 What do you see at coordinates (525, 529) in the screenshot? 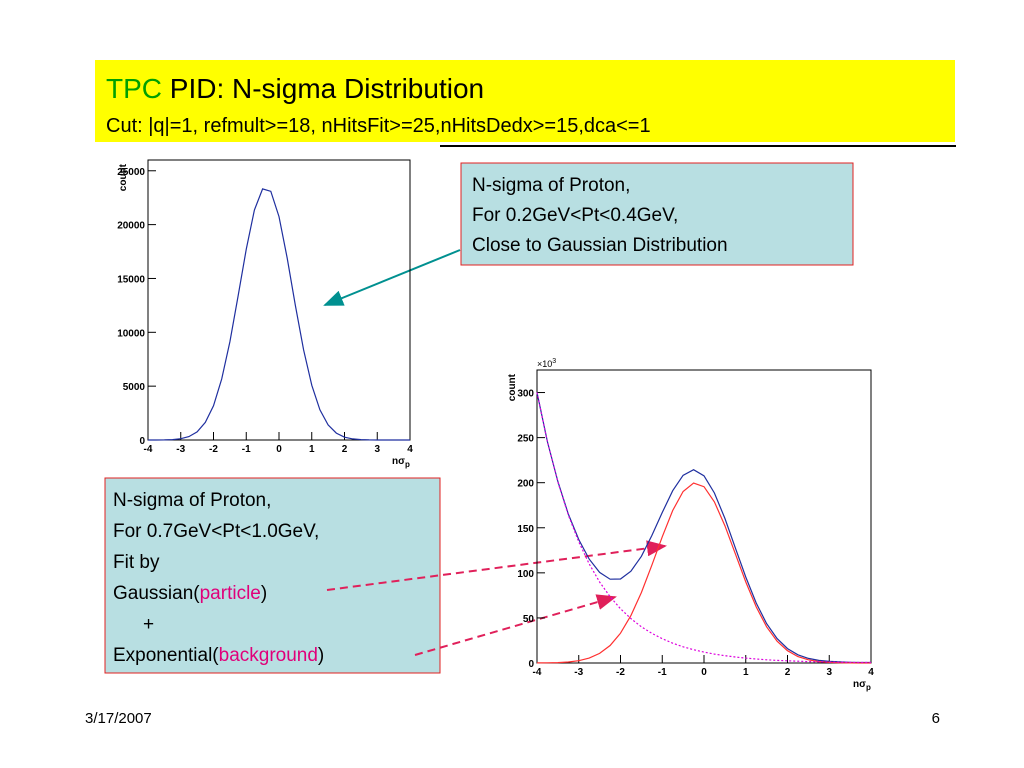
I see `y-tick-label: 150` at bounding box center [525, 529].